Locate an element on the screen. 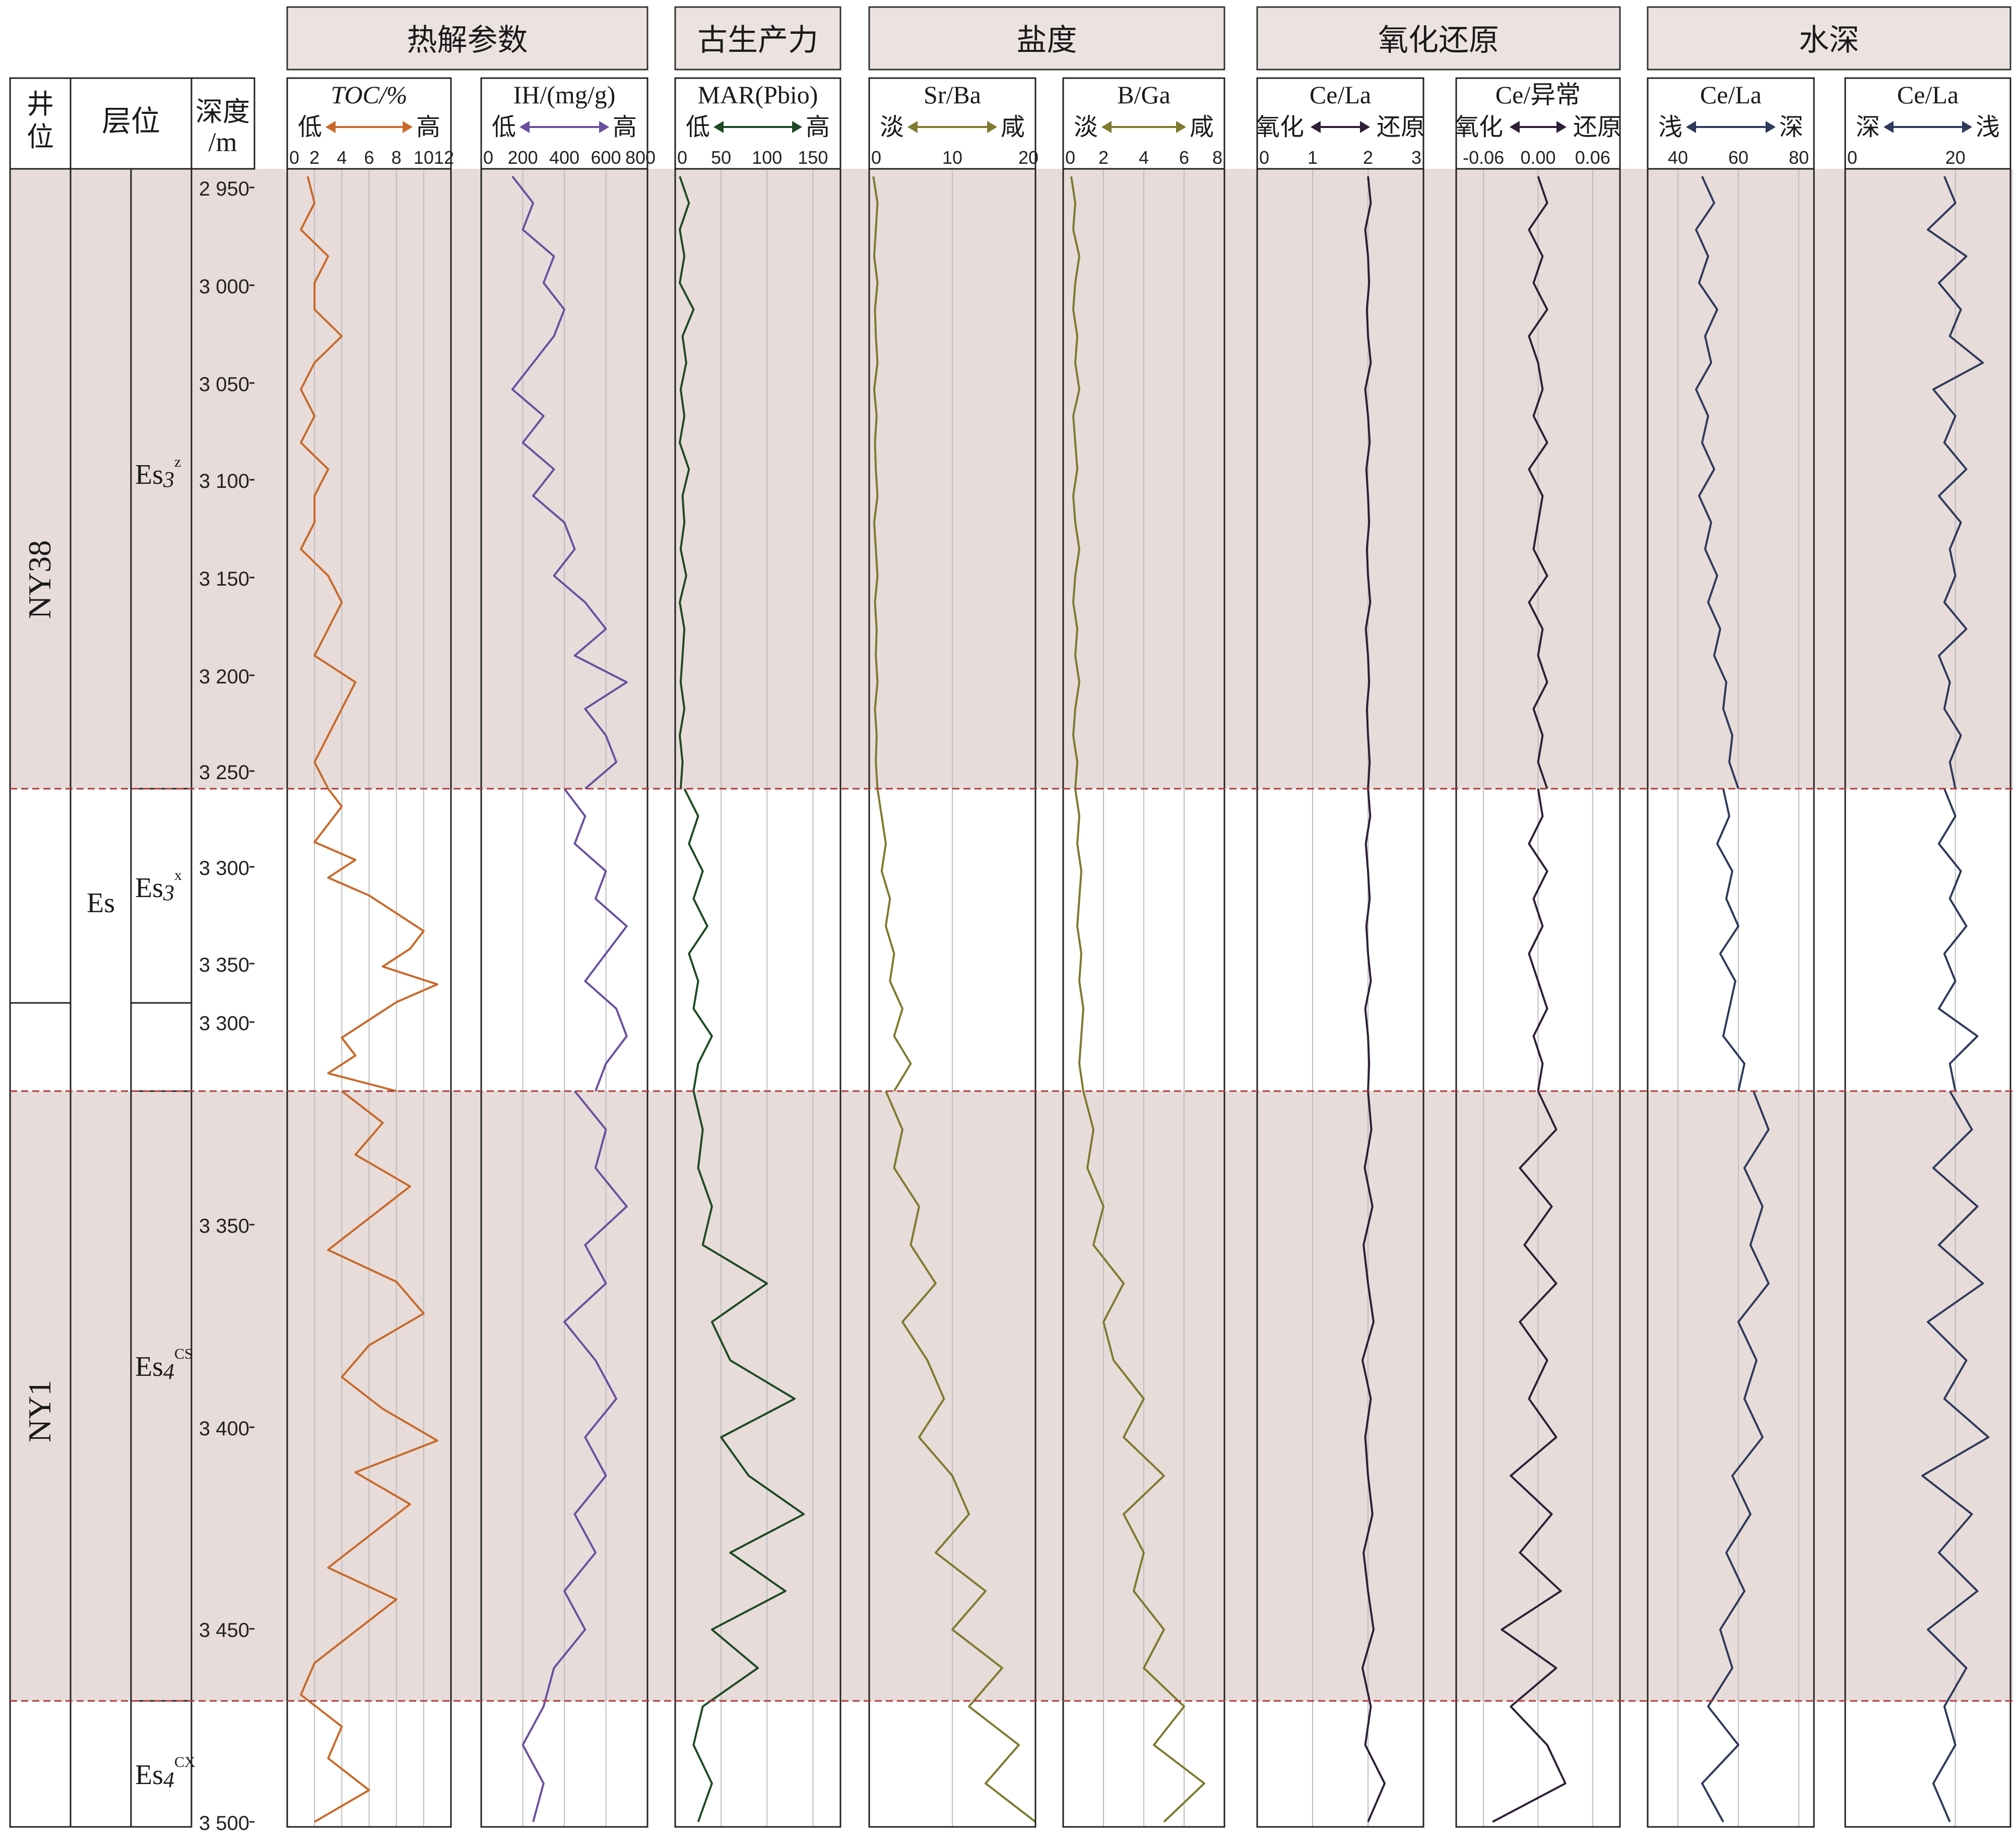  panel-low-bga: 淡 is located at coordinates (1086, 127).